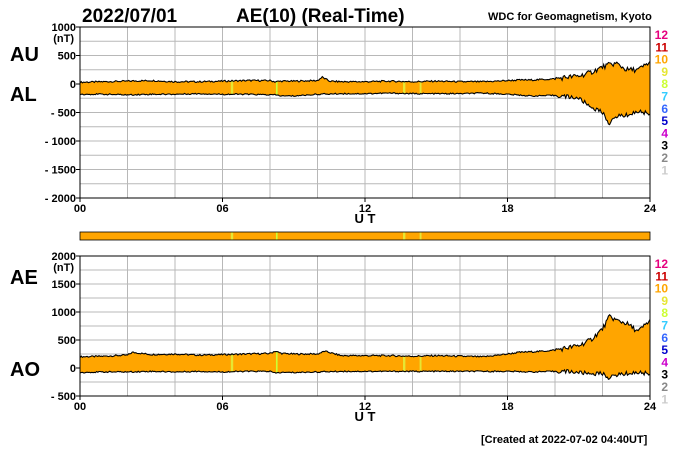 This screenshot has height=450, width=700. I want to click on coverage-strip-bar, so click(365, 236).